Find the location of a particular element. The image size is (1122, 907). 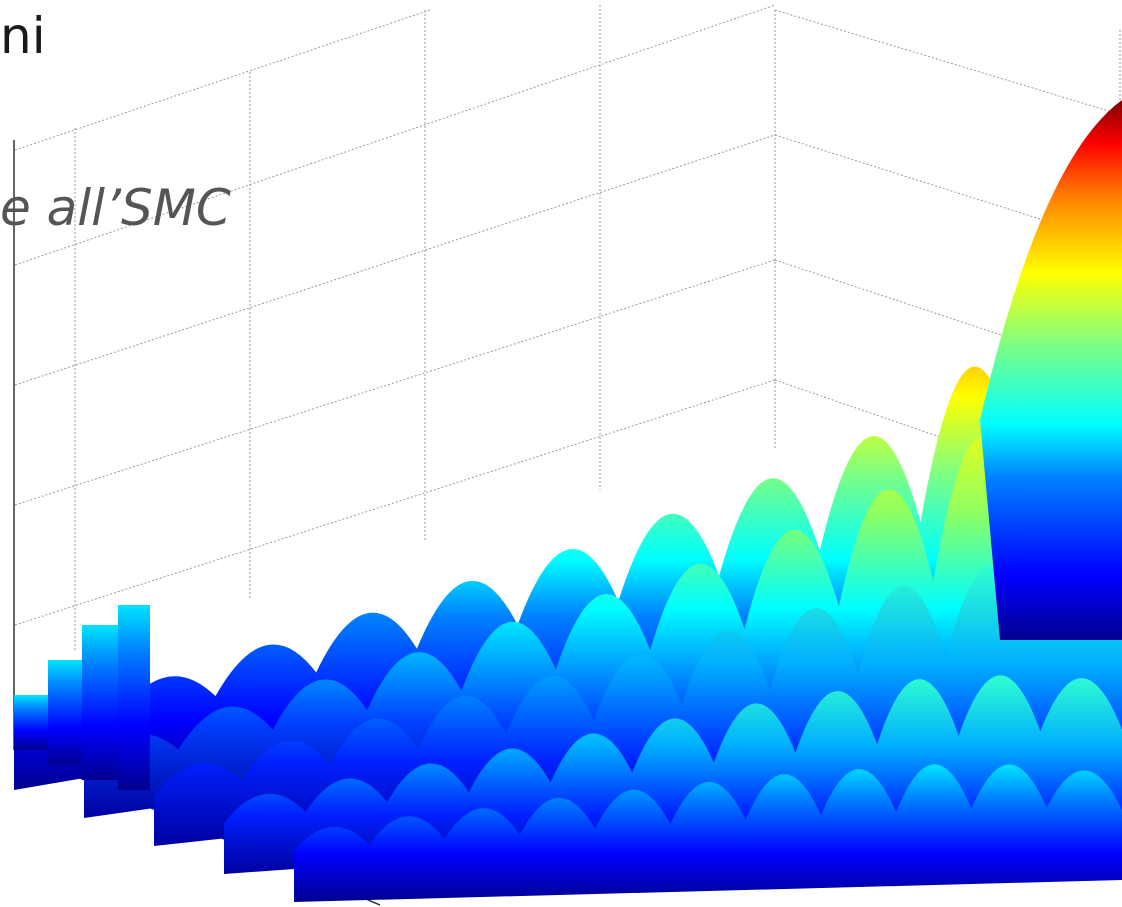

surface-ridge is located at coordinates (708, 833).